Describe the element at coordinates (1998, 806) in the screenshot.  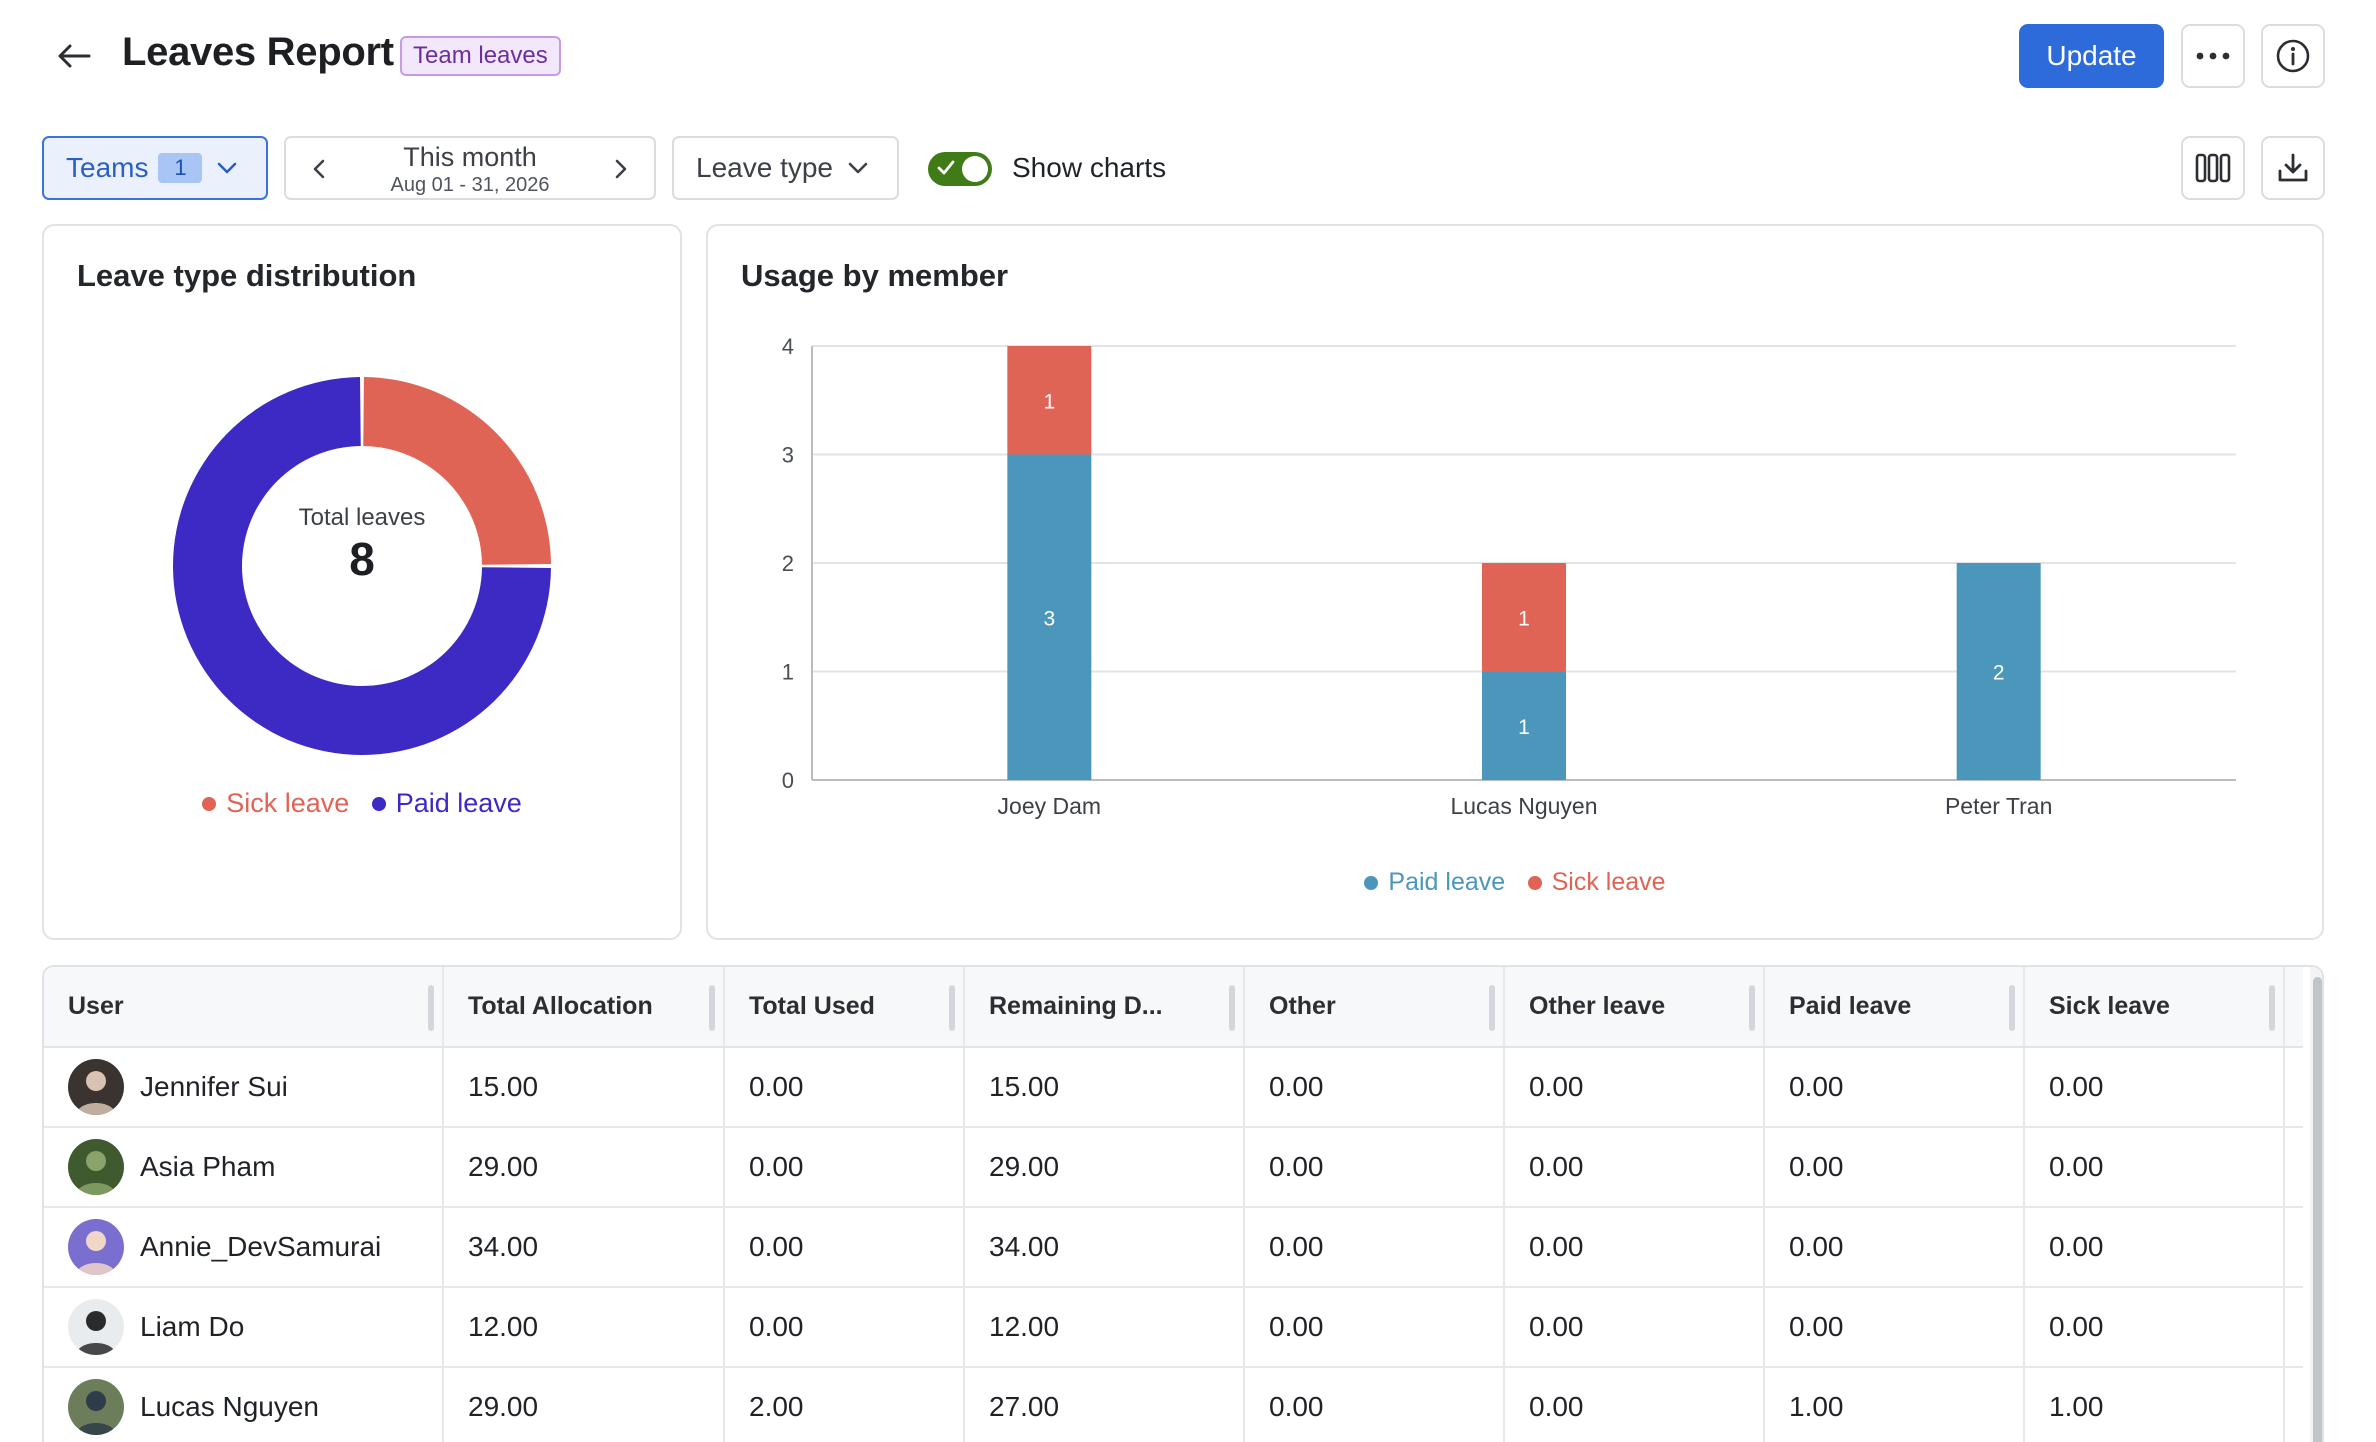
I see `x-tick-label: Peter Tran` at that location.